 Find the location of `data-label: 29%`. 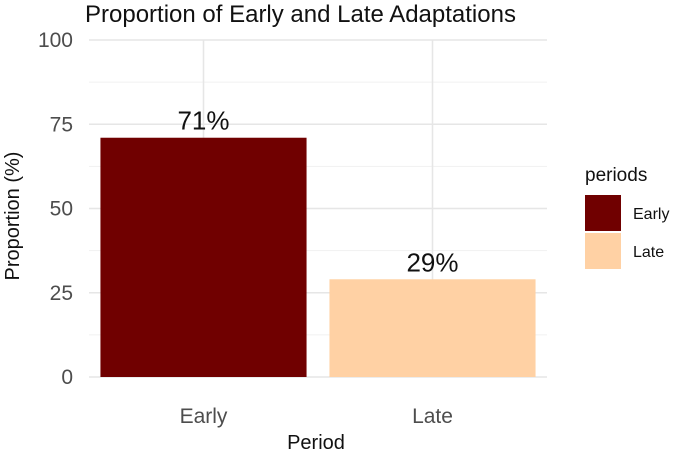

data-label: 29% is located at coordinates (432, 262).